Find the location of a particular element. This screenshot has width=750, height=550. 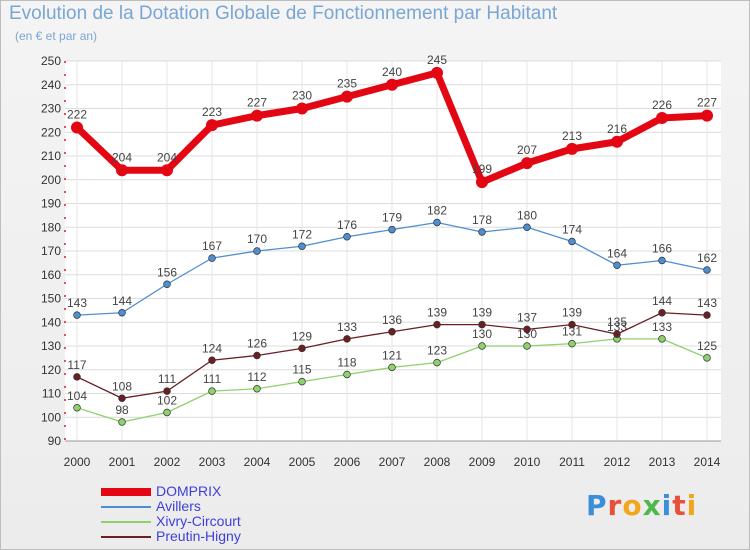

data-label: 123 is located at coordinates (437, 351).